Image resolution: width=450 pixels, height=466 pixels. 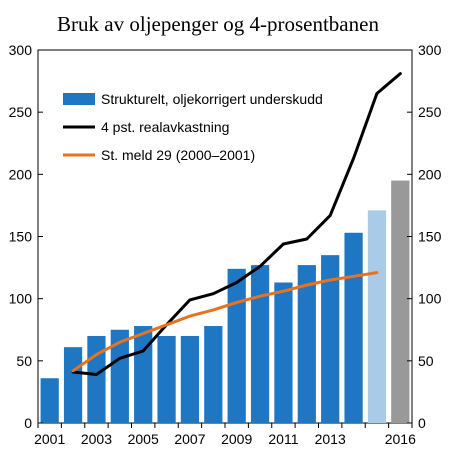 What do you see at coordinates (190, 379) in the screenshot?
I see `bar-2007` at bounding box center [190, 379].